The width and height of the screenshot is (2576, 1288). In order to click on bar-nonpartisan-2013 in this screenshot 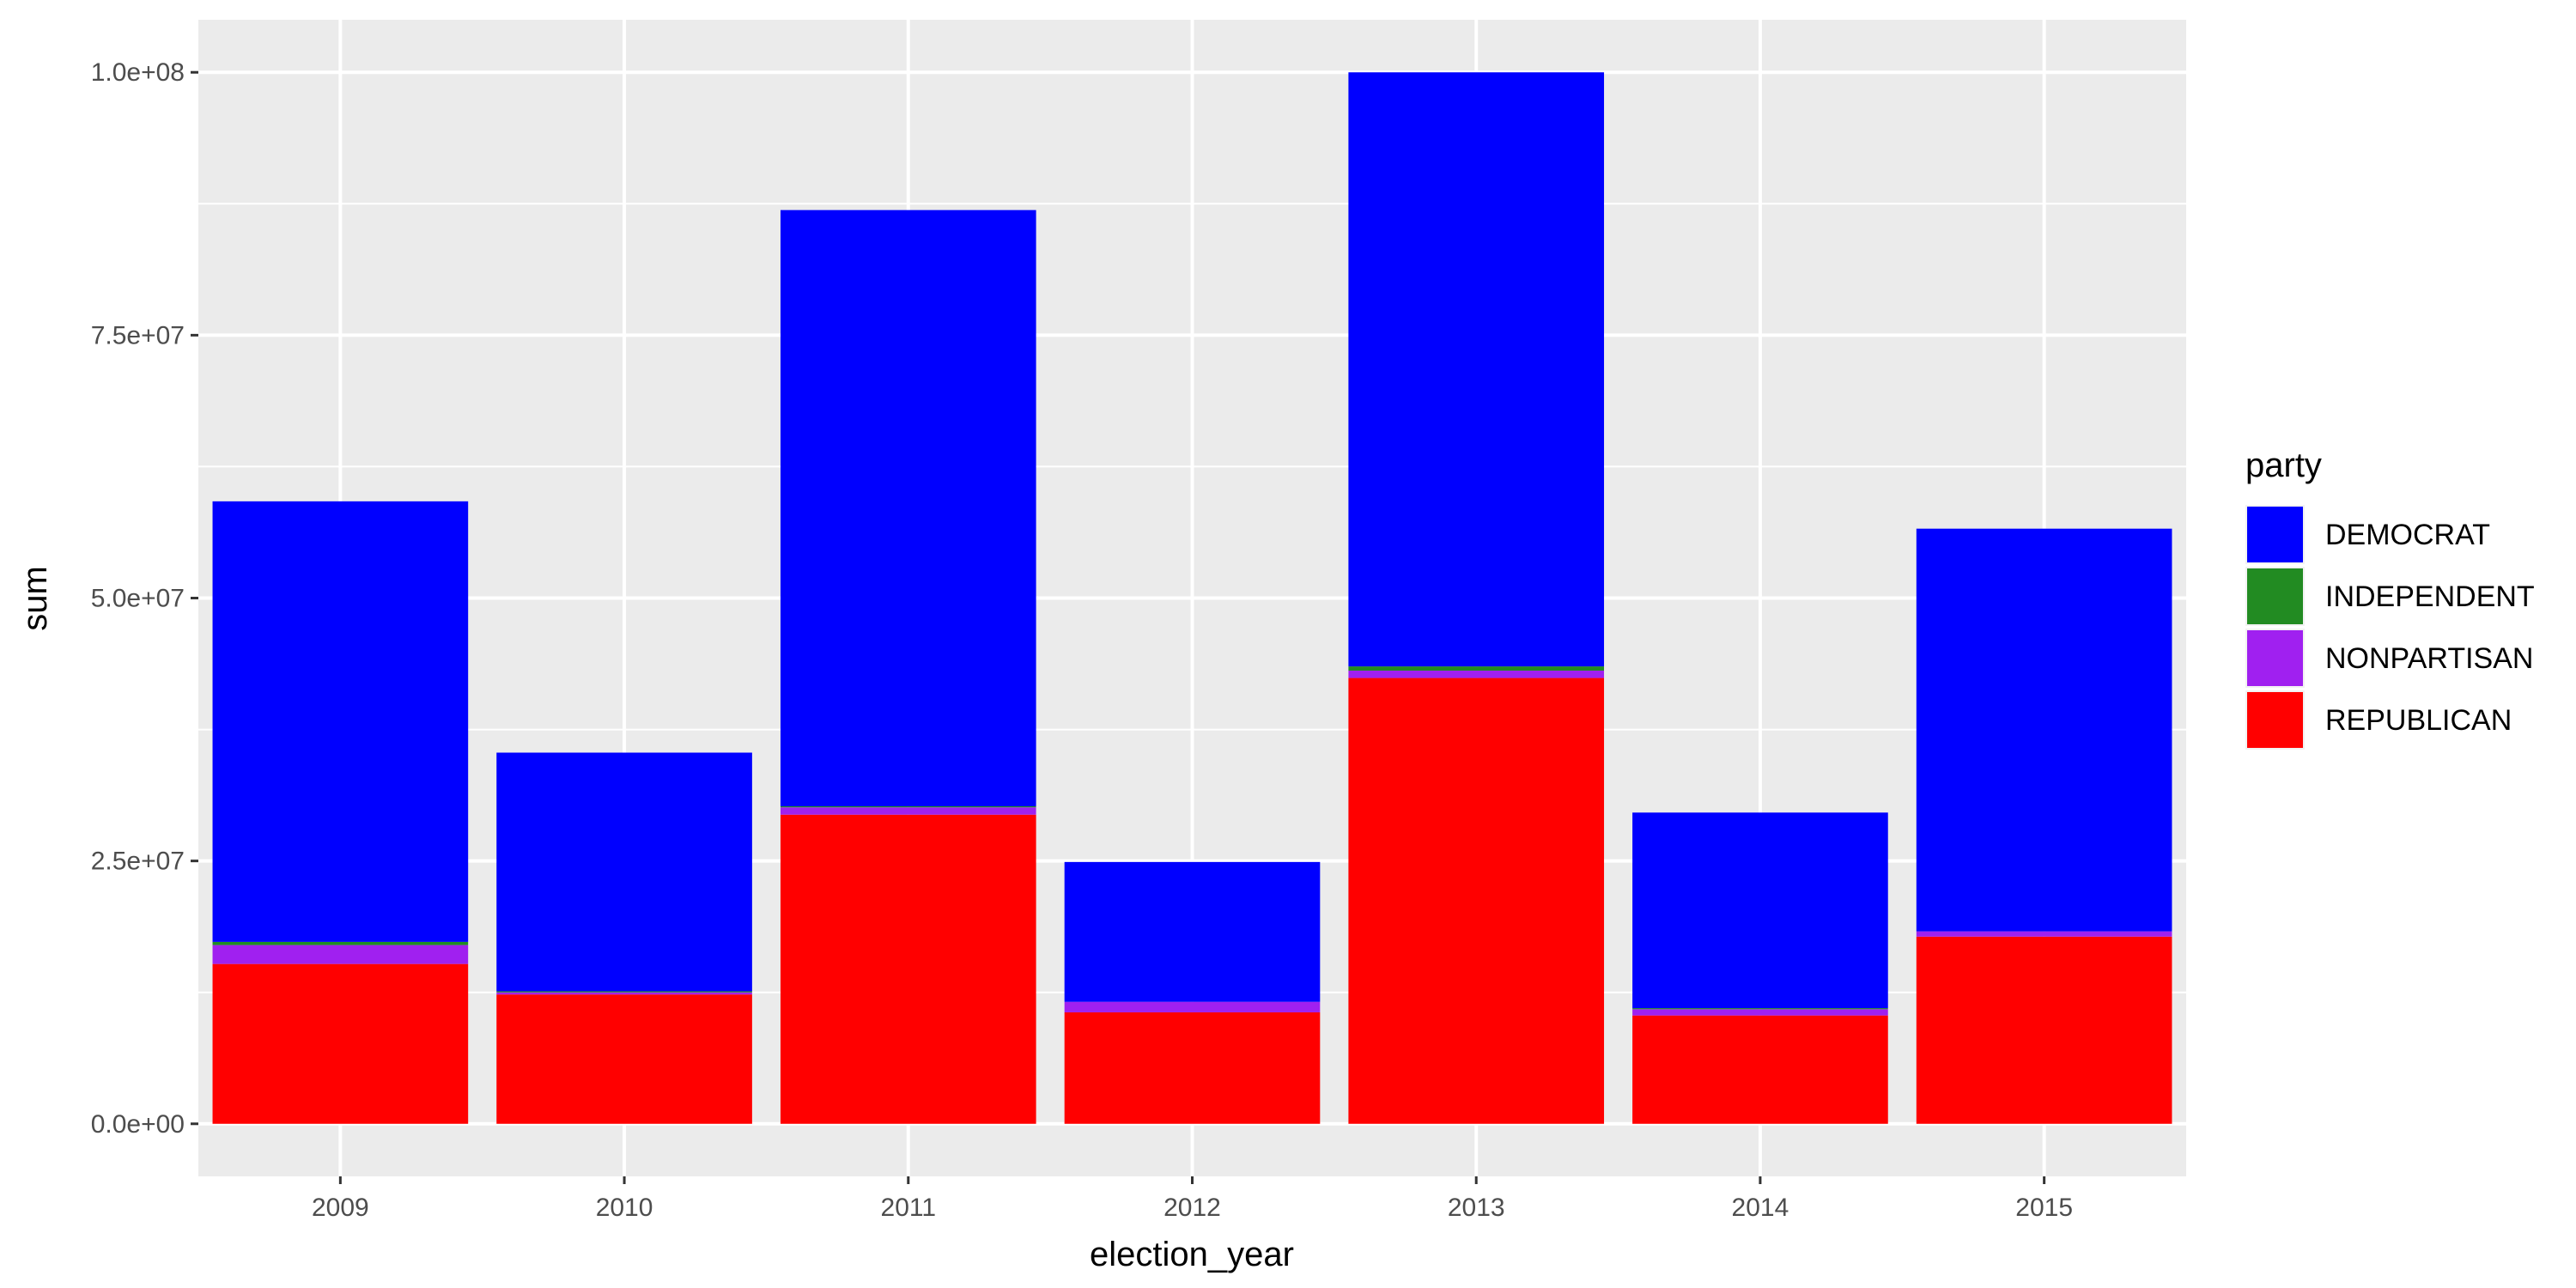, I will do `click(1477, 674)`.